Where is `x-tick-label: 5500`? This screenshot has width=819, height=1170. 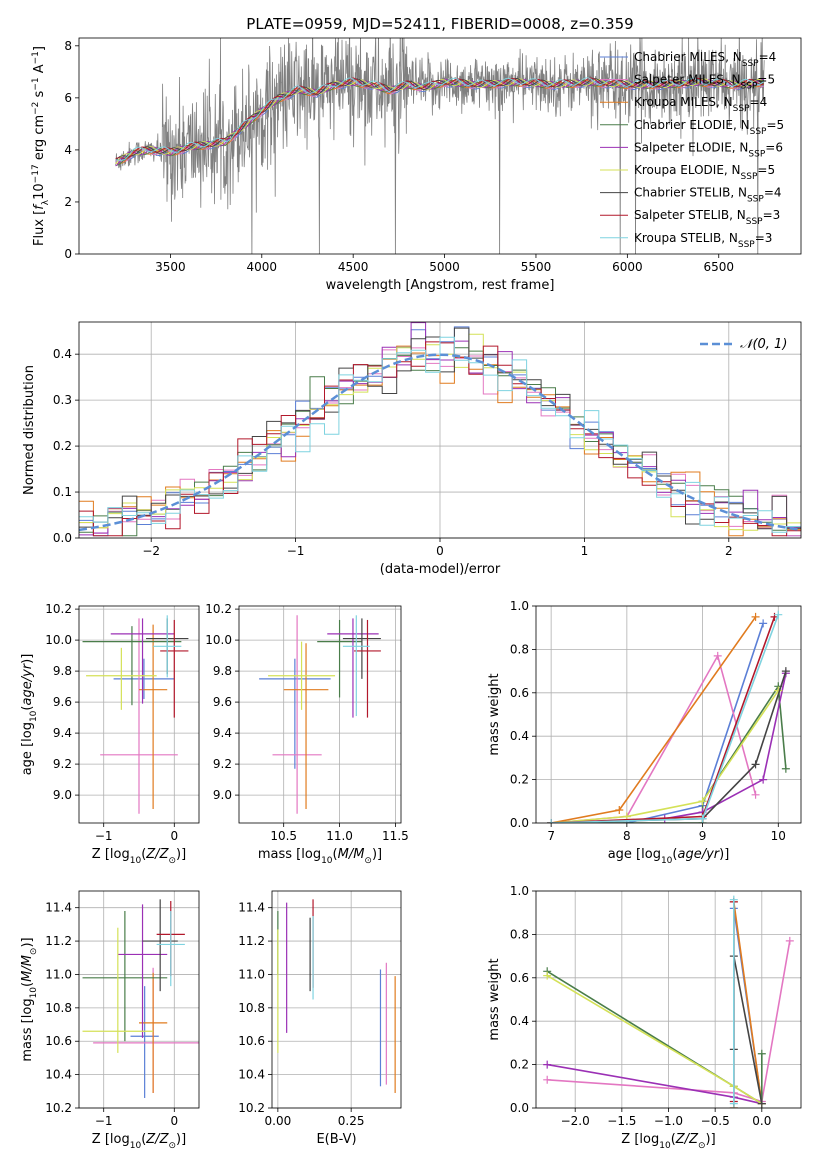
x-tick-label: 5500 is located at coordinates (536, 267).